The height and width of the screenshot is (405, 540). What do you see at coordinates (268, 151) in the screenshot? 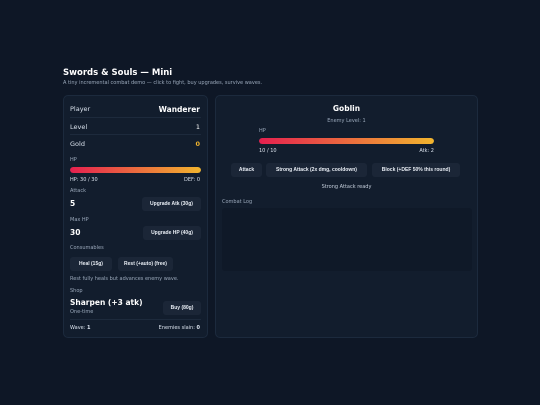
I see `hp-text: 10 / 10` at bounding box center [268, 151].